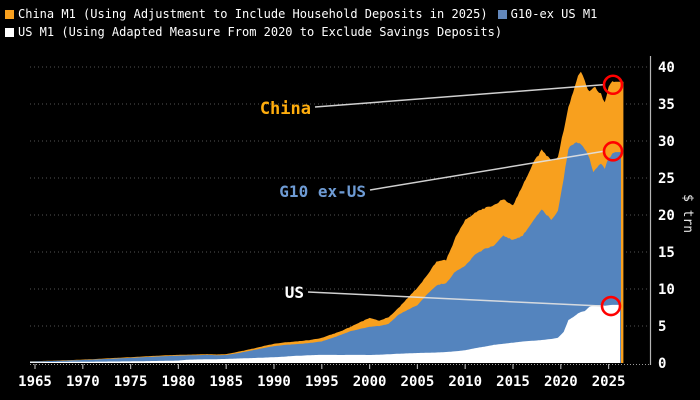 The width and height of the screenshot is (700, 400). Describe the element at coordinates (666, 68) in the screenshot. I see `y-tick-label-40: 40` at that location.